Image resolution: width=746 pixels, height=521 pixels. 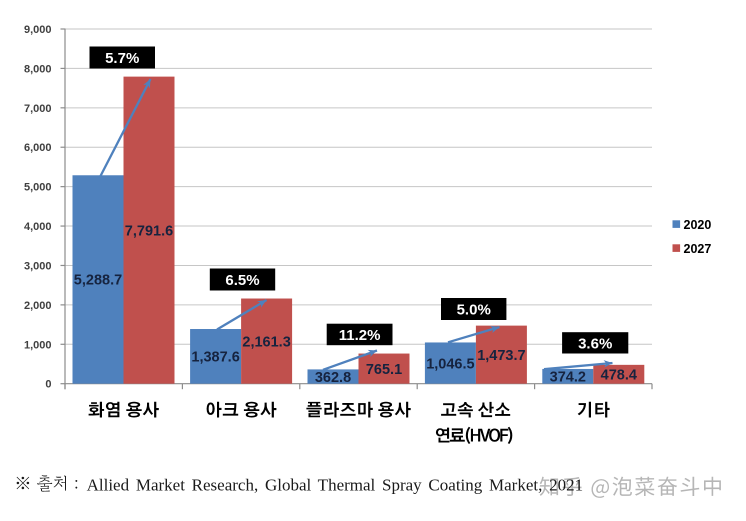 What do you see at coordinates (38, 227) in the screenshot?
I see `svg-text: 4,000` at bounding box center [38, 227].